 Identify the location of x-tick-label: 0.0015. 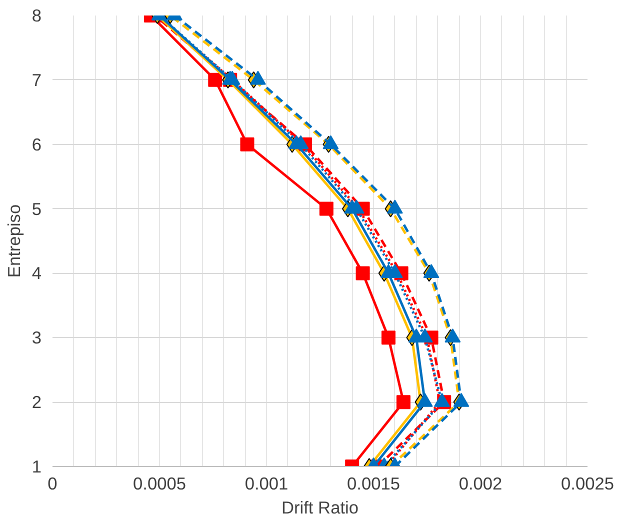
(373, 484).